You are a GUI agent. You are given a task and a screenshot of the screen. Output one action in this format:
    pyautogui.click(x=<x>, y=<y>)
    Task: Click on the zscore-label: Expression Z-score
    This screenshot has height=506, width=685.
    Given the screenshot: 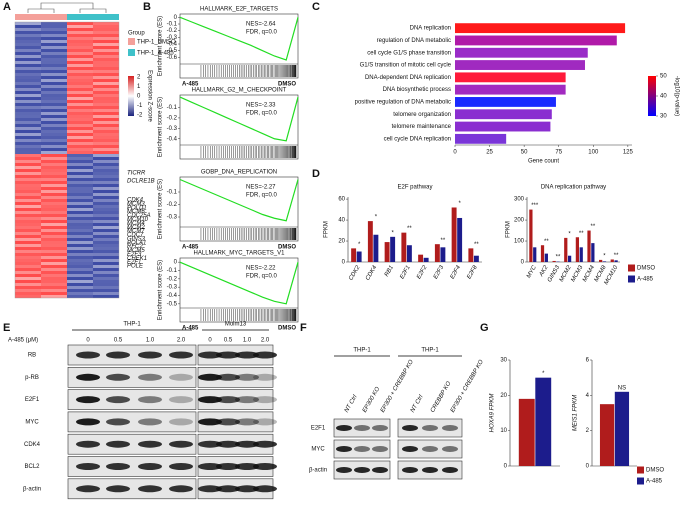 What is the action you would take?
    pyautogui.click(x=149, y=96)
    